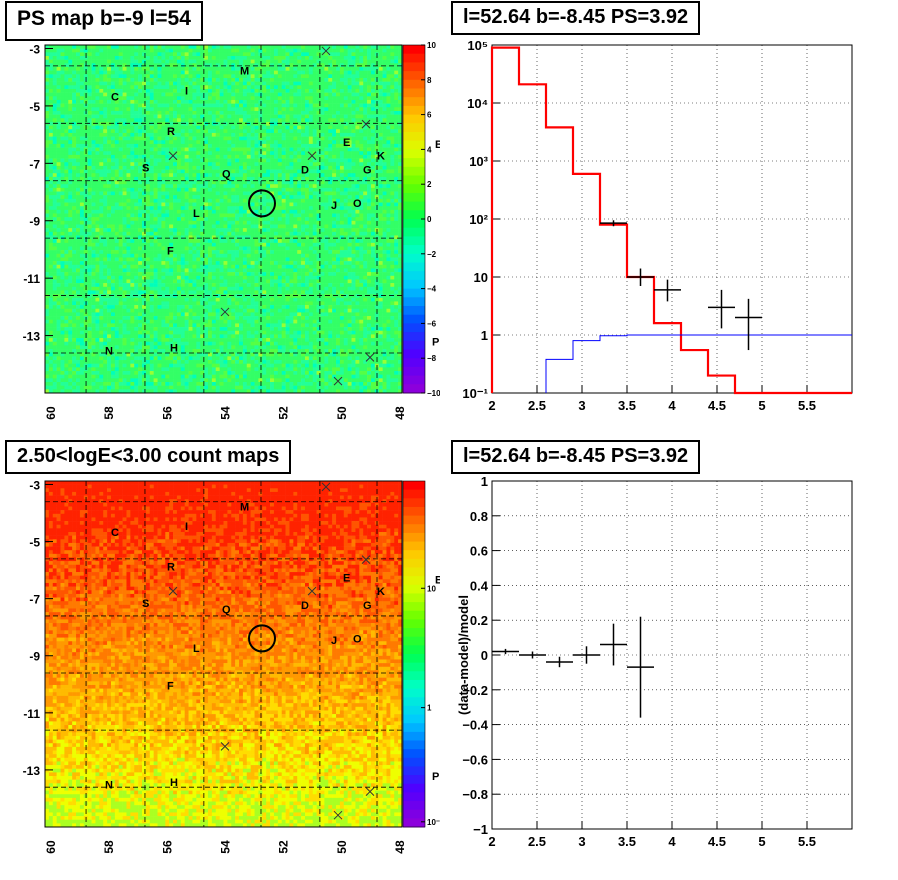 The height and width of the screenshot is (880, 898). Describe the element at coordinates (475, 759) in the screenshot. I see `y-tick-label: −0.6` at that location.